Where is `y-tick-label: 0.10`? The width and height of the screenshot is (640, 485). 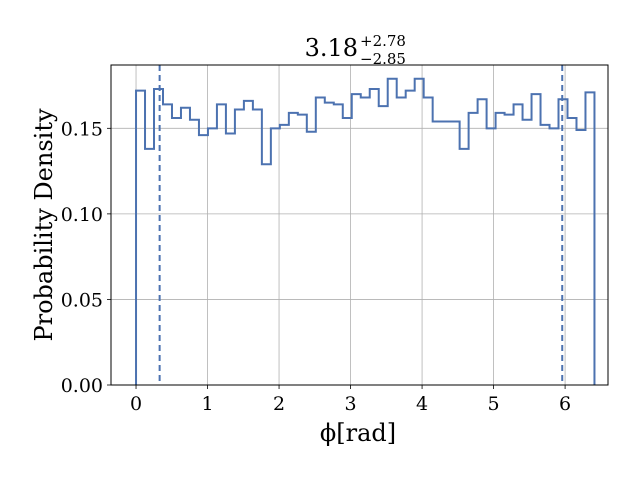
y-tick-label: 0.10 is located at coordinates (82, 215).